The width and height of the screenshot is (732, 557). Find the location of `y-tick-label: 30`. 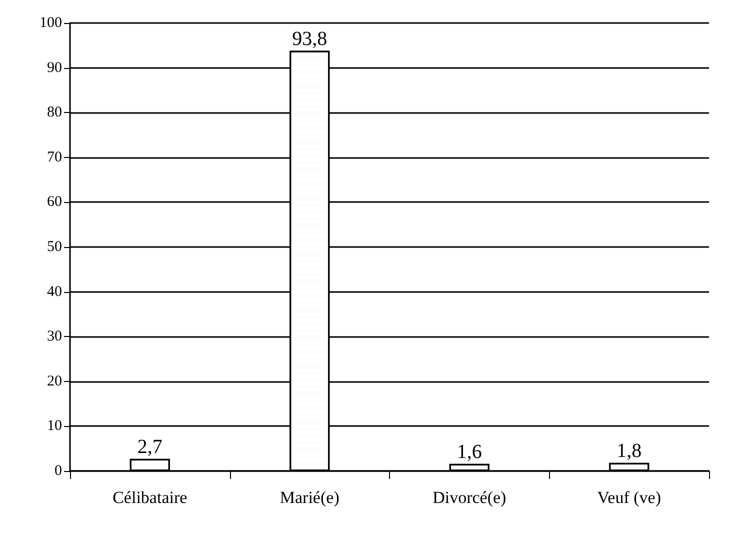

y-tick-label: 30 is located at coordinates (54, 336).